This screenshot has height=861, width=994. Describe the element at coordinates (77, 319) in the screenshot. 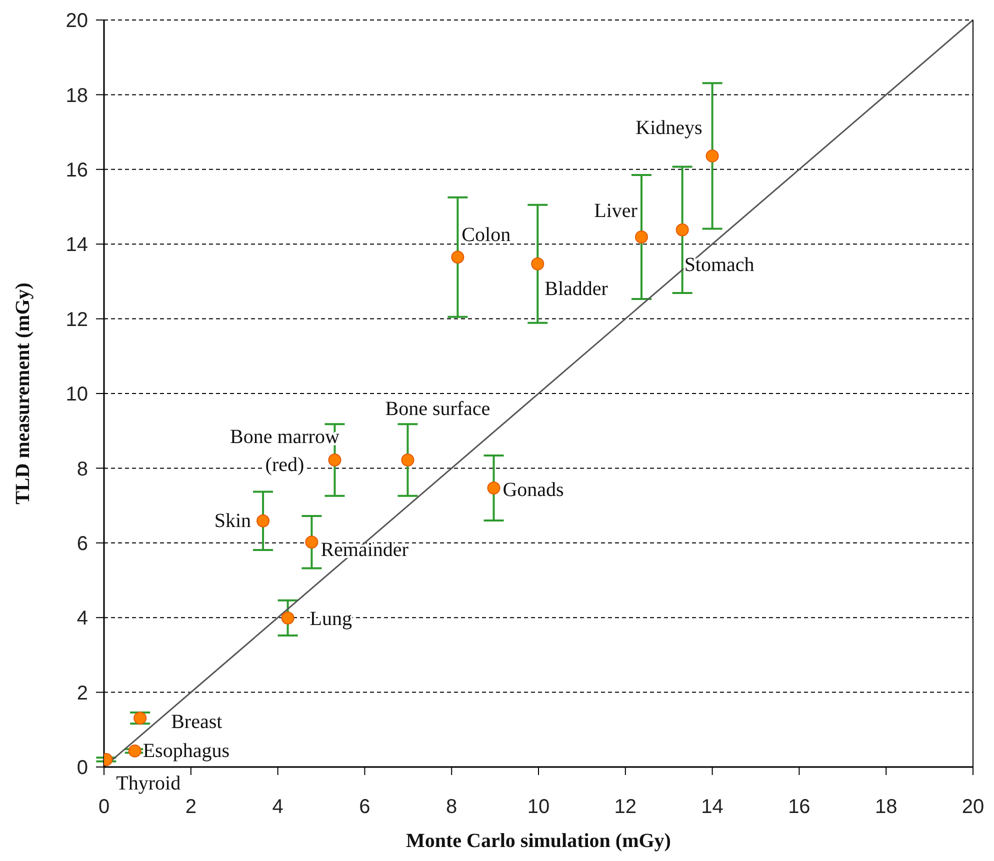

I see `y-tick-label: 12` at that location.